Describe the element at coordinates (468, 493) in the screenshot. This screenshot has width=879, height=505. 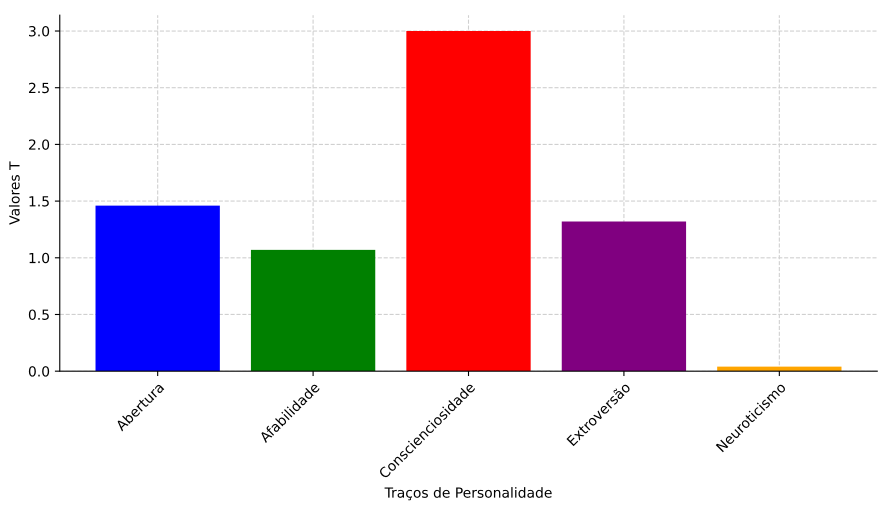
I see `x-axis-title: Traços de Personalidade` at that location.